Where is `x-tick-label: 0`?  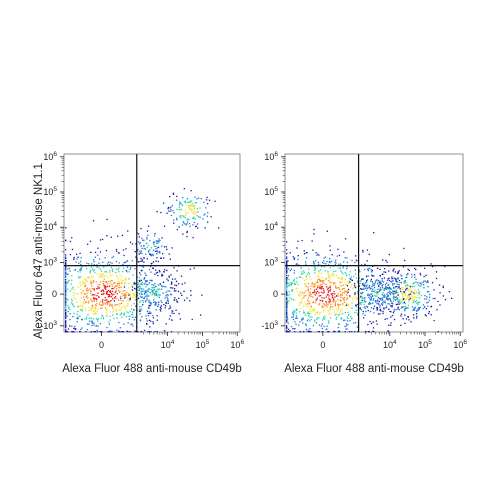 x-tick-label: 0 is located at coordinates (101, 345).